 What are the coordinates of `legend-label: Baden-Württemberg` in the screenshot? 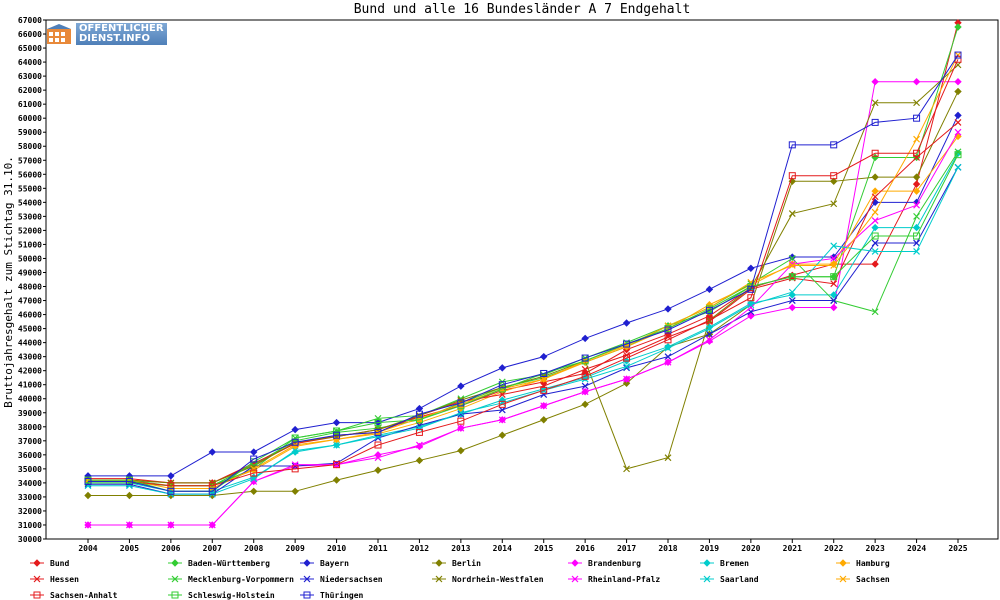 It's located at (229, 563).